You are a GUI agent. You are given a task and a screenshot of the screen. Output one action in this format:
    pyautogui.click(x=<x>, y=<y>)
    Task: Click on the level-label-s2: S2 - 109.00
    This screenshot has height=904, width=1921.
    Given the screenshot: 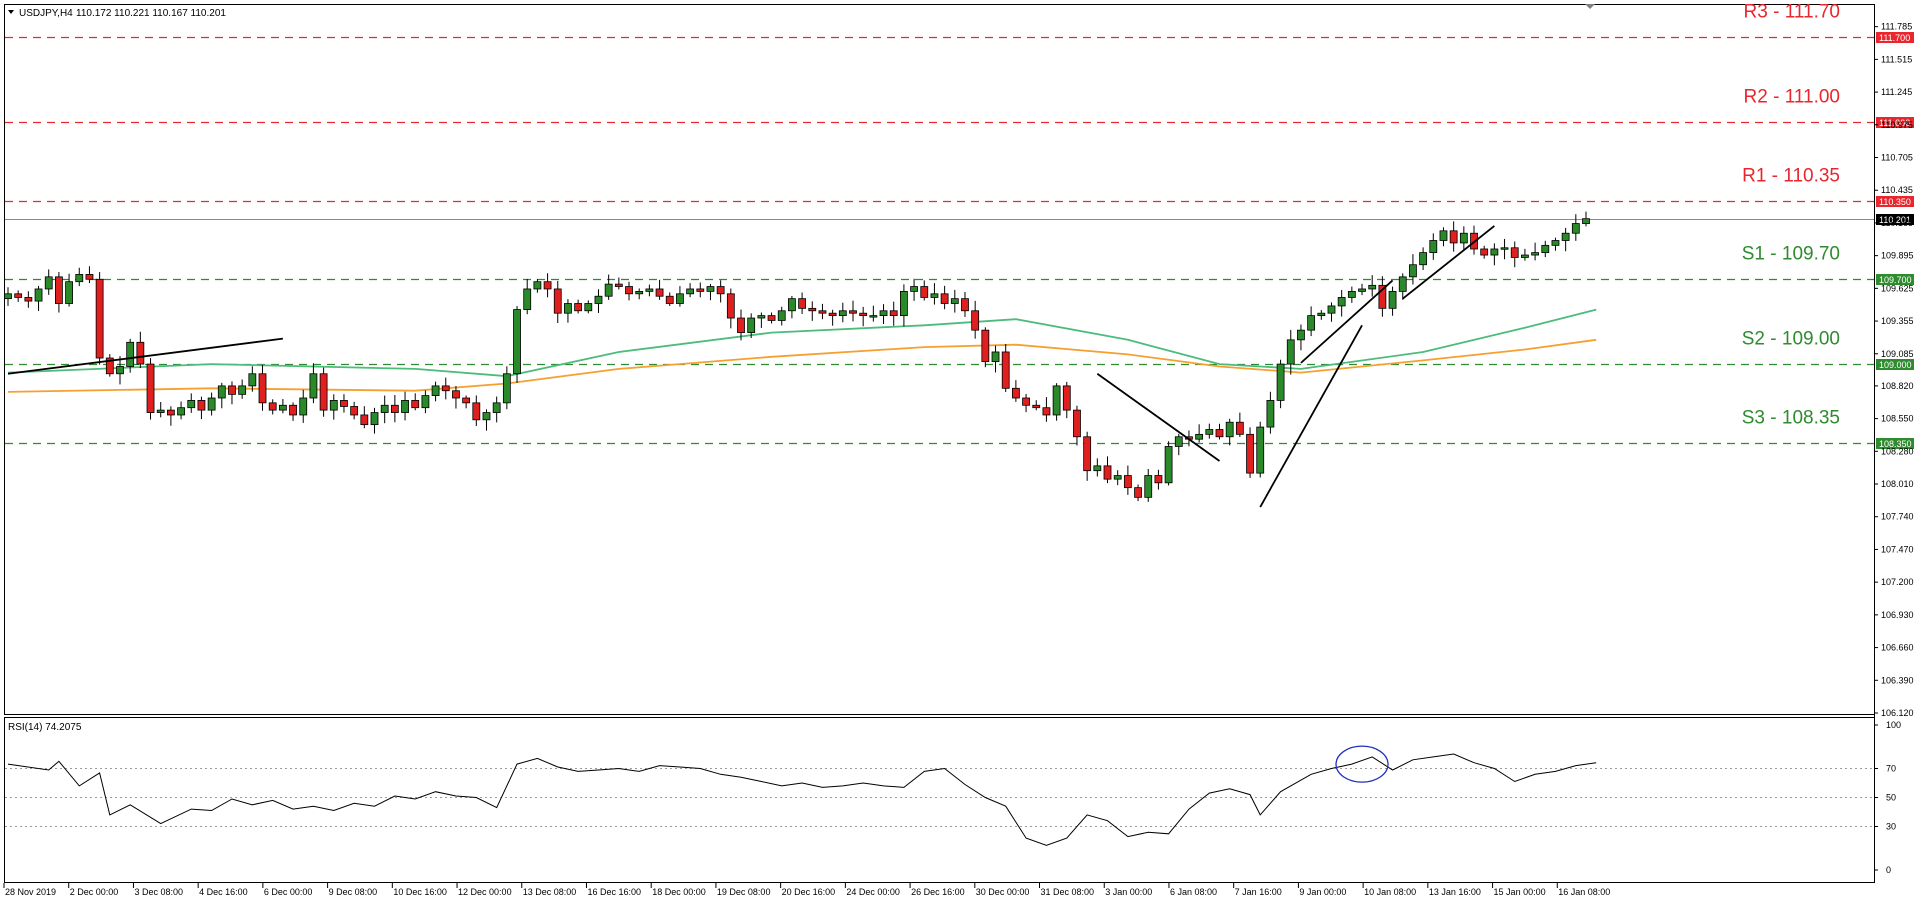 What is the action you would take?
    pyautogui.click(x=1791, y=339)
    